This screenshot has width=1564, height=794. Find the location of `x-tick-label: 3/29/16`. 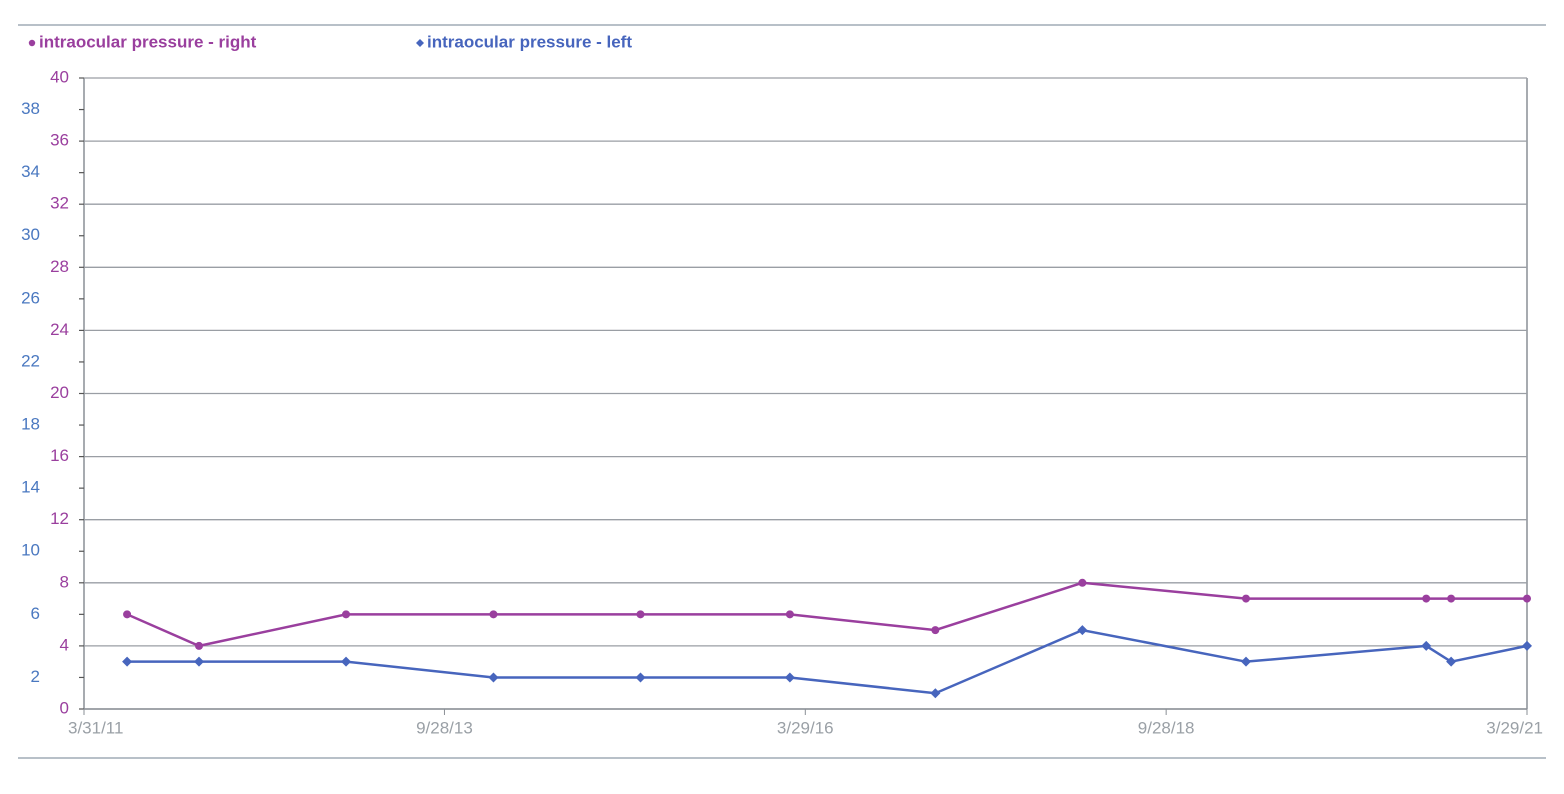

x-tick-label: 3/29/16 is located at coordinates (805, 727).